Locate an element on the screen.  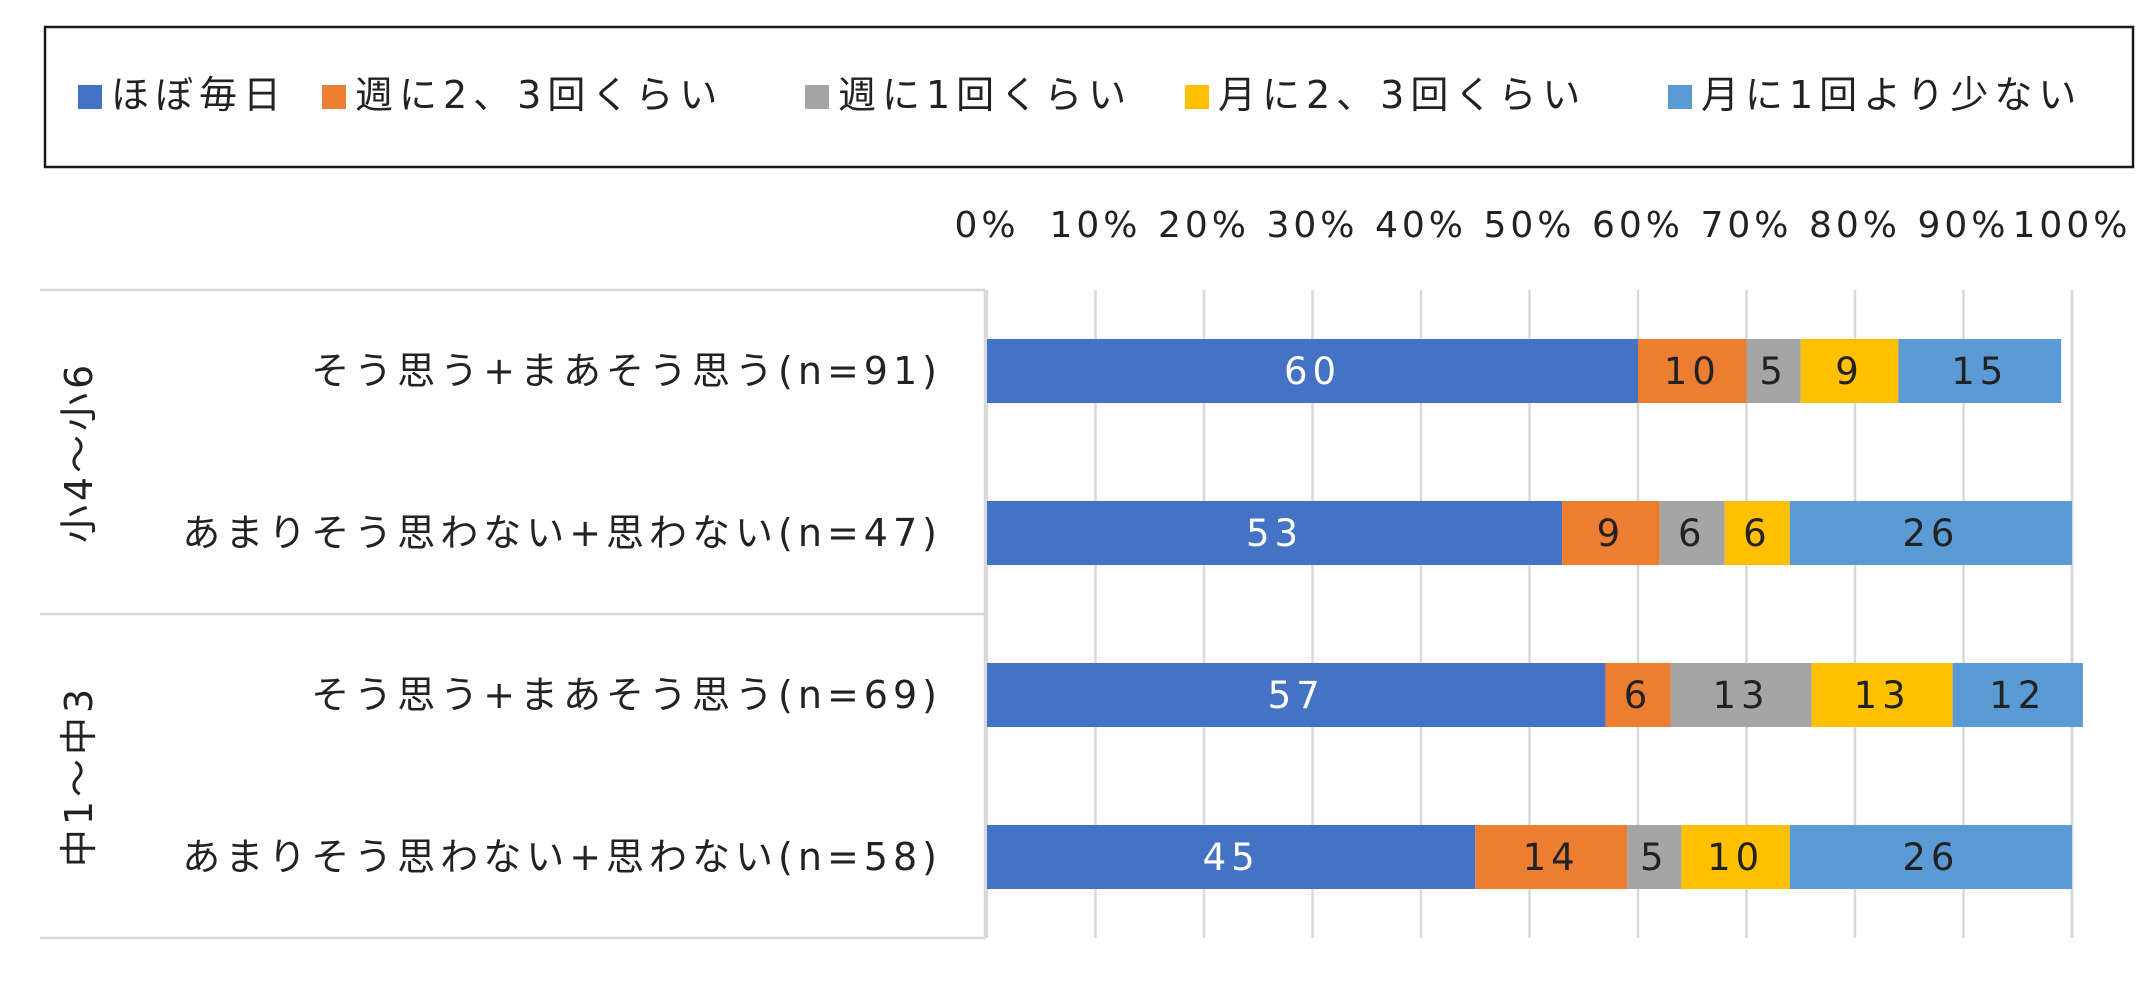
category-label: あまりそう思わない+思わない(n=47) is located at coordinates (562, 533).